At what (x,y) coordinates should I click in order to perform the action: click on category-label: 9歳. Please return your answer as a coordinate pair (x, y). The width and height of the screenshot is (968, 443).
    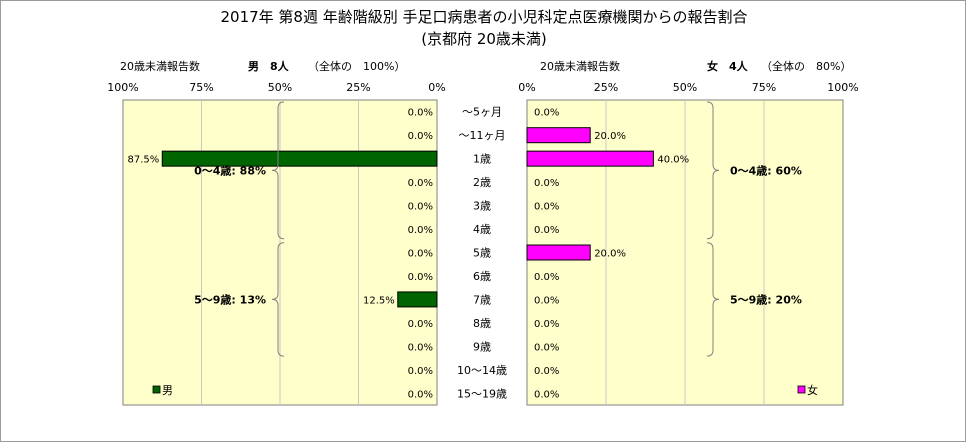
    Looking at the image, I should click on (482, 346).